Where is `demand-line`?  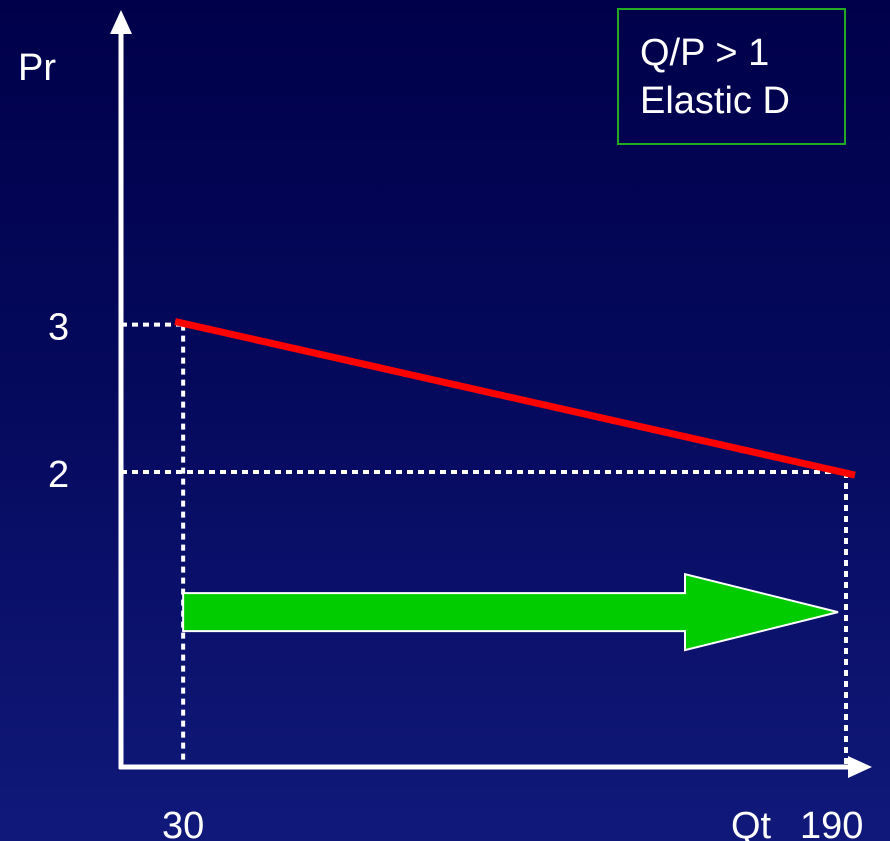
demand-line is located at coordinates (515, 398).